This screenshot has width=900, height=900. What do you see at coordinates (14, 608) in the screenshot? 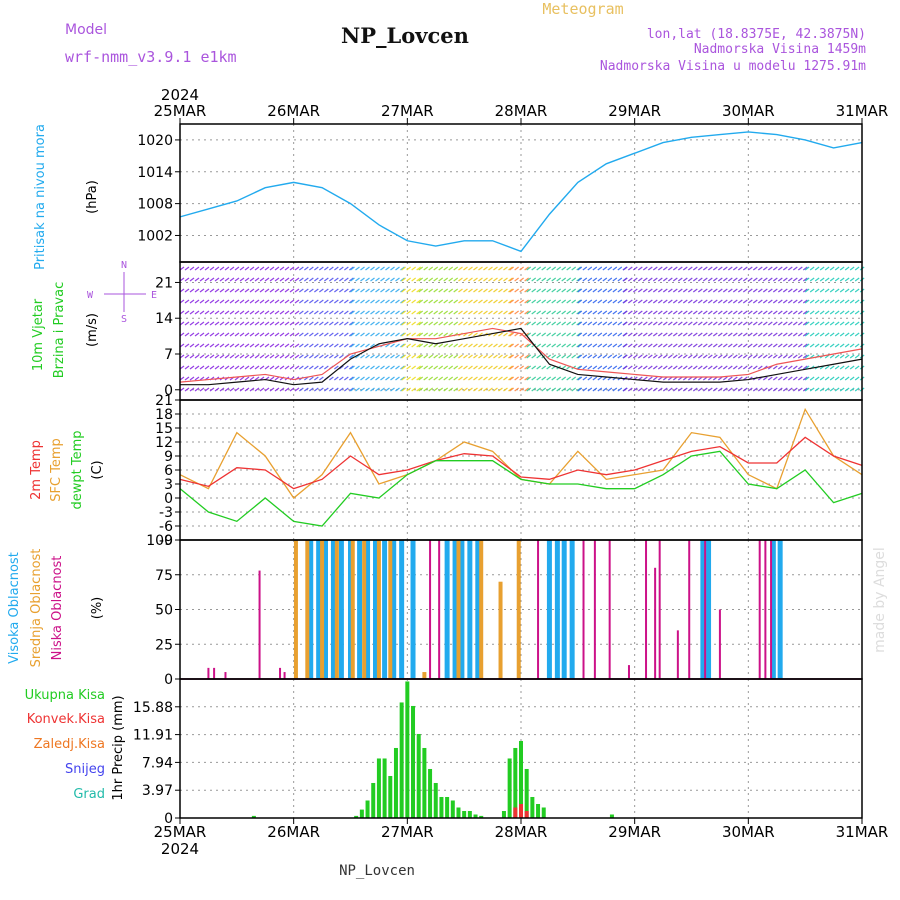
I see `cloud-label-1: Visoka Oblacnost` at bounding box center [14, 608].